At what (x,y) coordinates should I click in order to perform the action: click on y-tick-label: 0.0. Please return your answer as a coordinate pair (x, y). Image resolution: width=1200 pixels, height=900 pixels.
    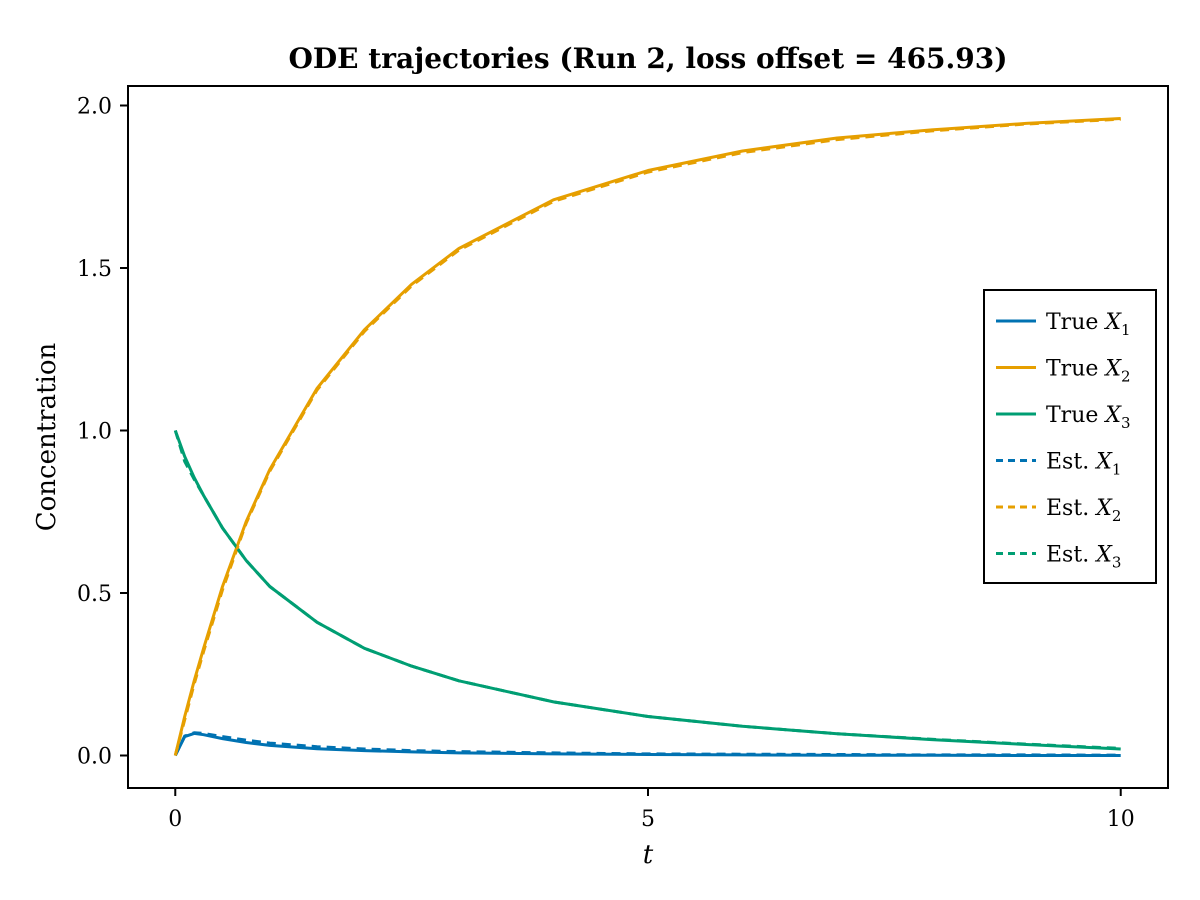
    Looking at the image, I should click on (94, 757).